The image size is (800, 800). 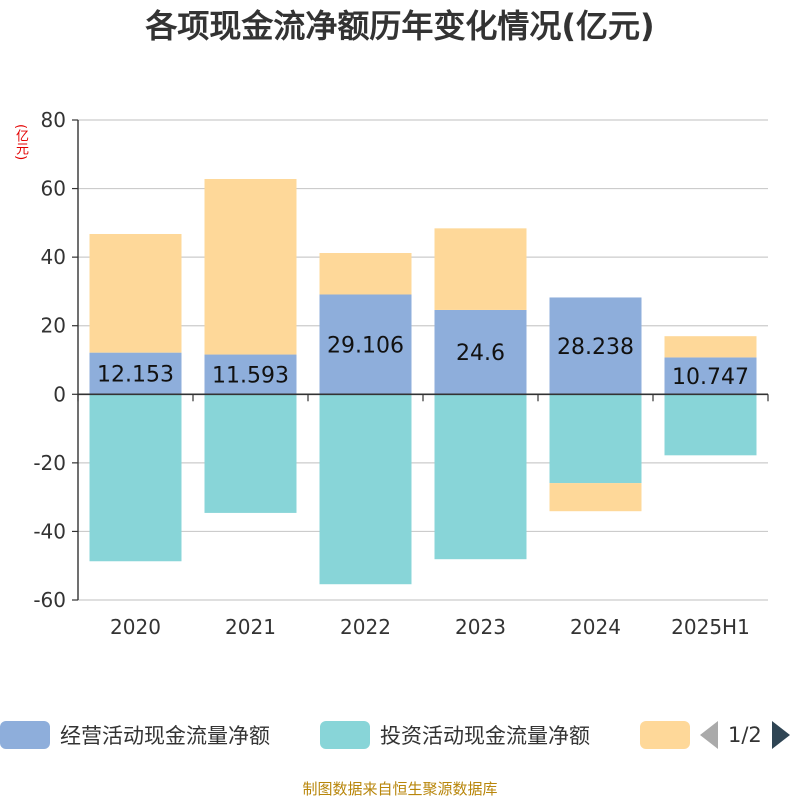 What do you see at coordinates (49, 531) in the screenshot?
I see `y-tick-label: -40` at bounding box center [49, 531].